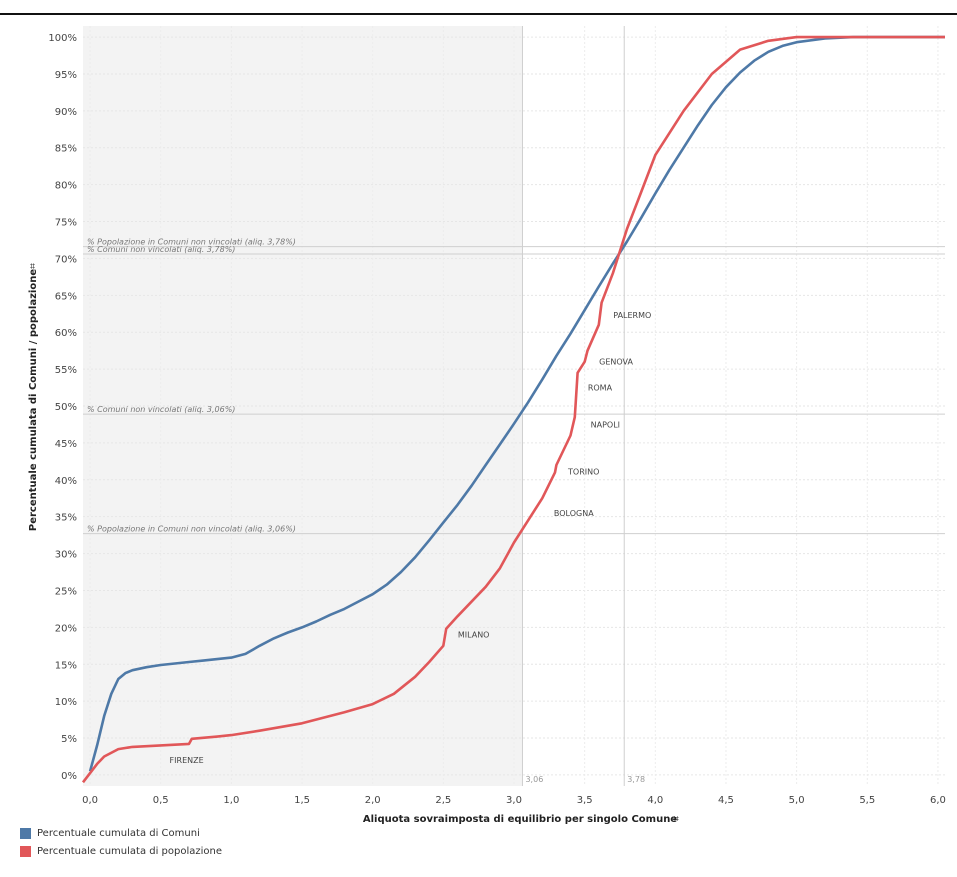 The image size is (957, 877). I want to click on city-annotation: NAPOLI, so click(605, 424).